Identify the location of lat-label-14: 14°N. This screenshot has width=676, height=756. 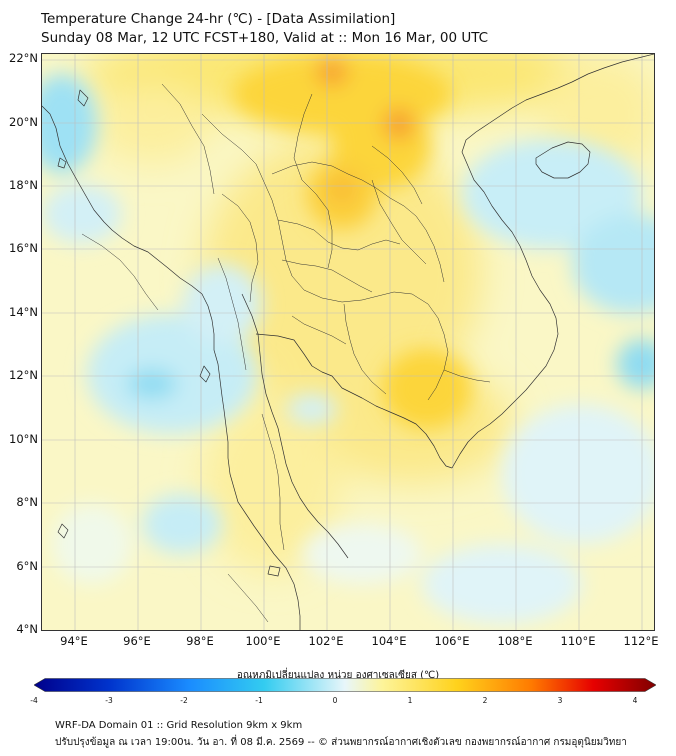
(23, 312).